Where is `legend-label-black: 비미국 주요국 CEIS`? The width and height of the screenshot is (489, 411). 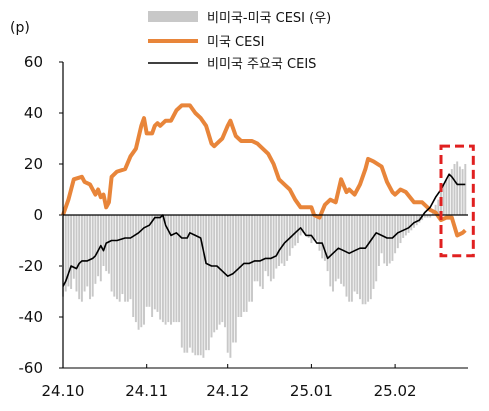 legend-label-black: 비미국 주요국 CEIS is located at coordinates (261, 64).